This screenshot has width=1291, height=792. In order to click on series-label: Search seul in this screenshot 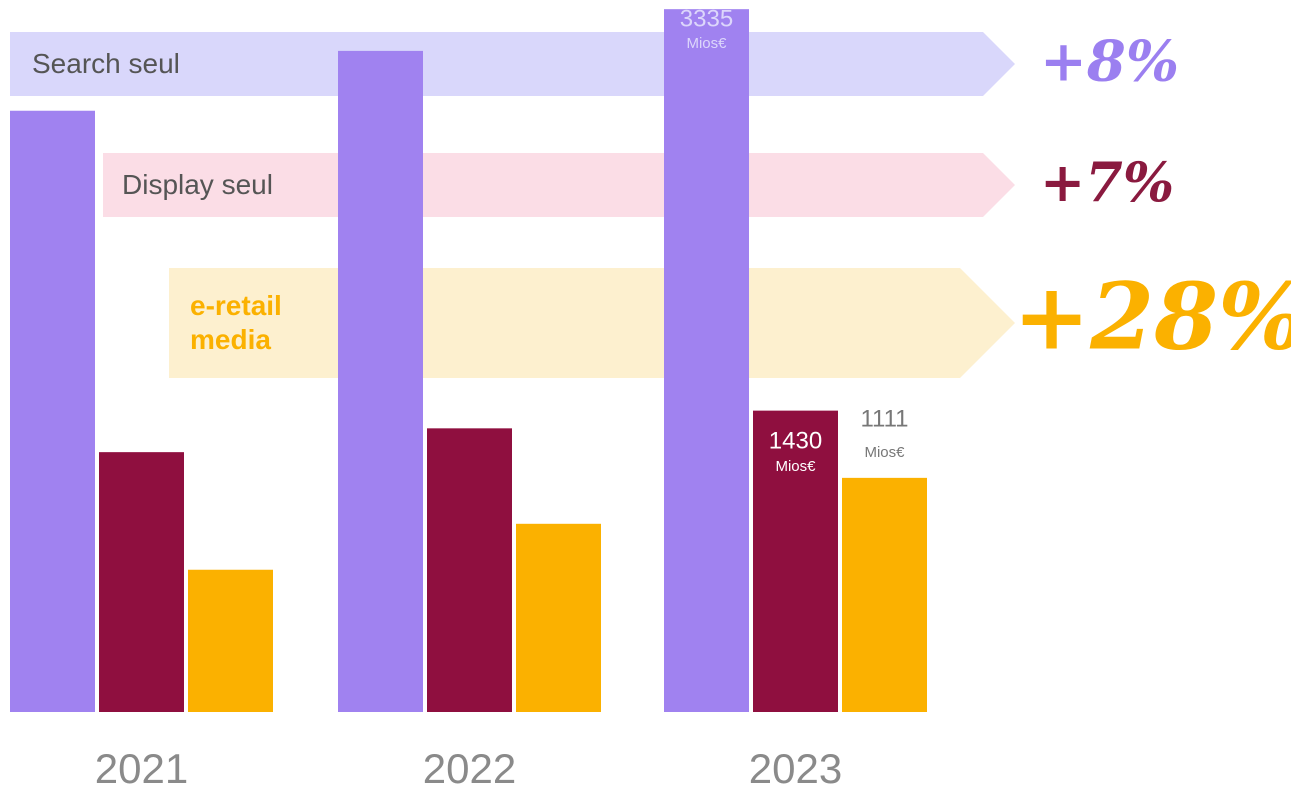, I will do `click(106, 63)`.